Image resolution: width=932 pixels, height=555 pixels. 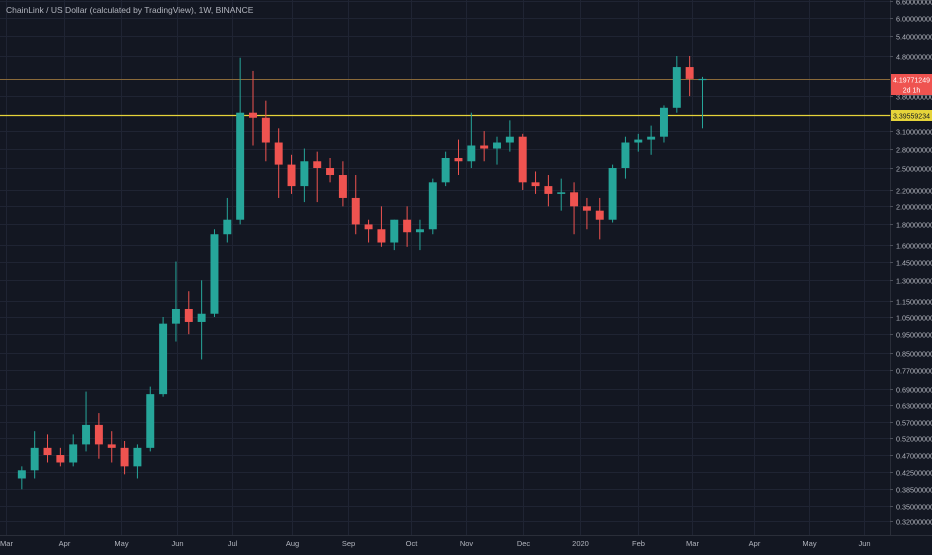 I want to click on price-tick-label: 1.45000000, so click(x=914, y=263).